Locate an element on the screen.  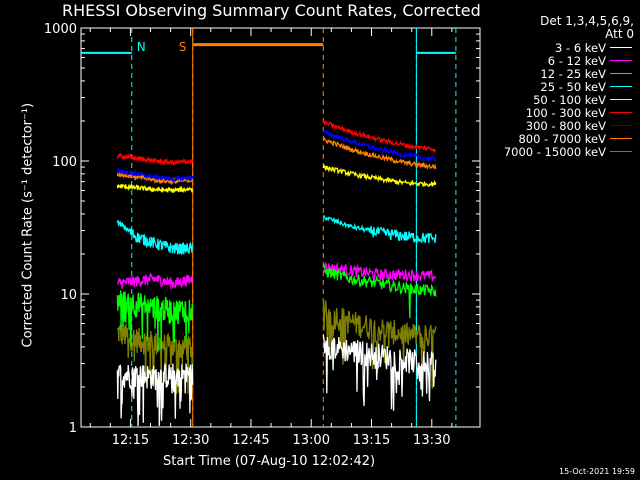
legend-label: 800 - 7000 keV is located at coordinates (562, 139).